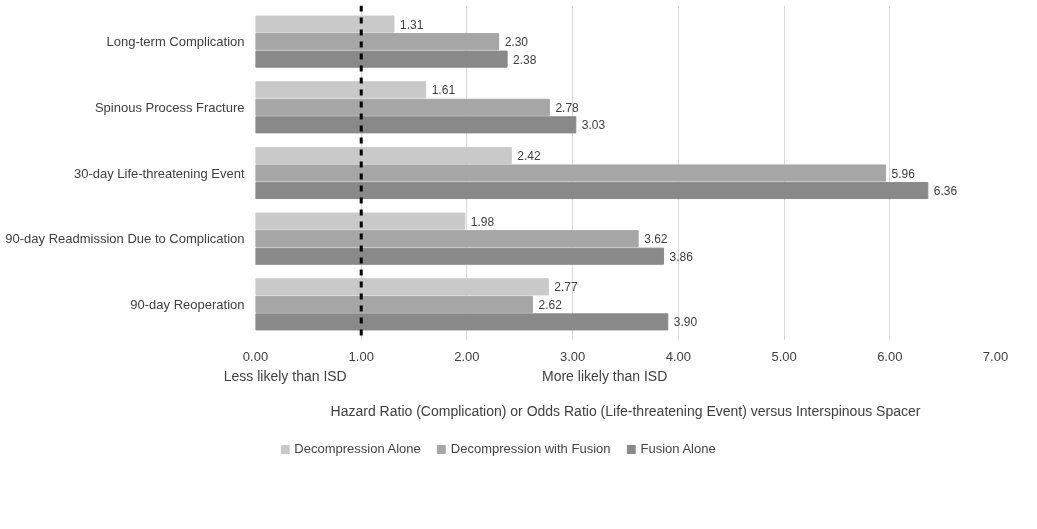  What do you see at coordinates (525, 59) in the screenshot?
I see `data-label: 2.38` at bounding box center [525, 59].